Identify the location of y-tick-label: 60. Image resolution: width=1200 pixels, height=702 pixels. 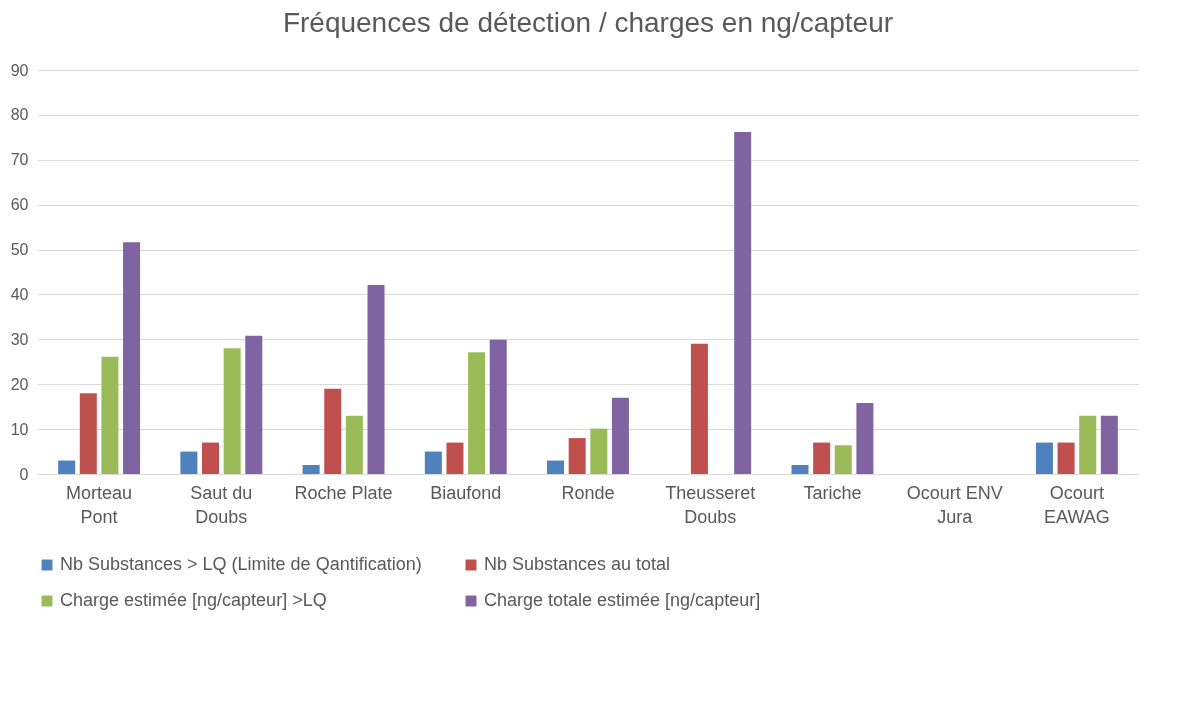
(19, 205).